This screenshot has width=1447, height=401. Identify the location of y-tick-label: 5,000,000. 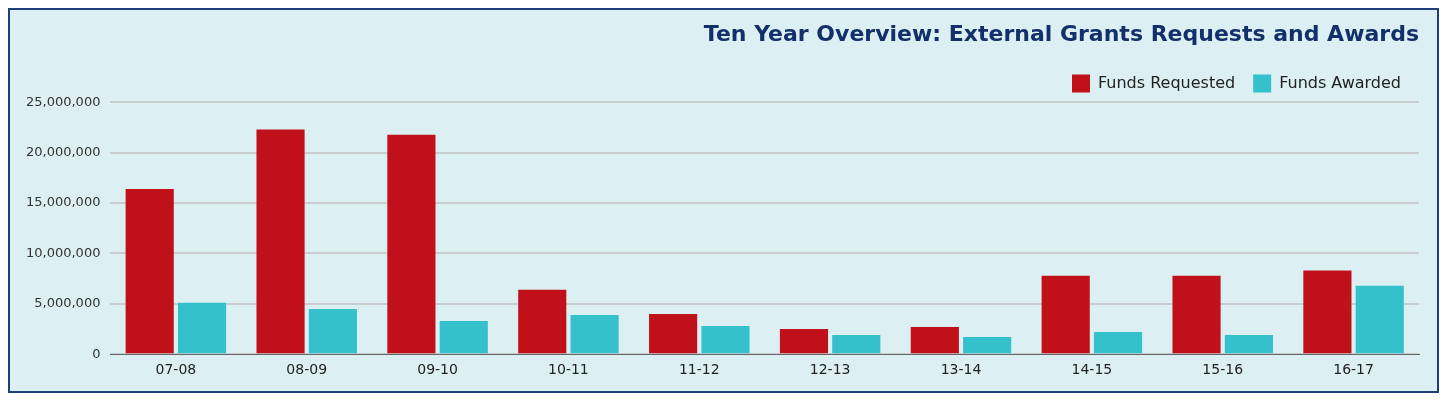
(67, 303).